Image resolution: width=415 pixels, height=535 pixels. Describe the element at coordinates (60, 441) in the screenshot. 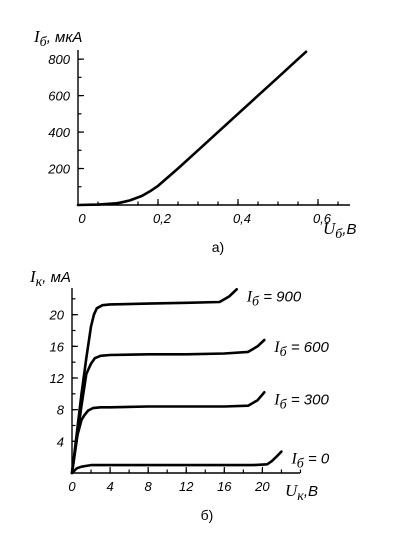

I see `chart-b-y-tick-label: 4` at that location.